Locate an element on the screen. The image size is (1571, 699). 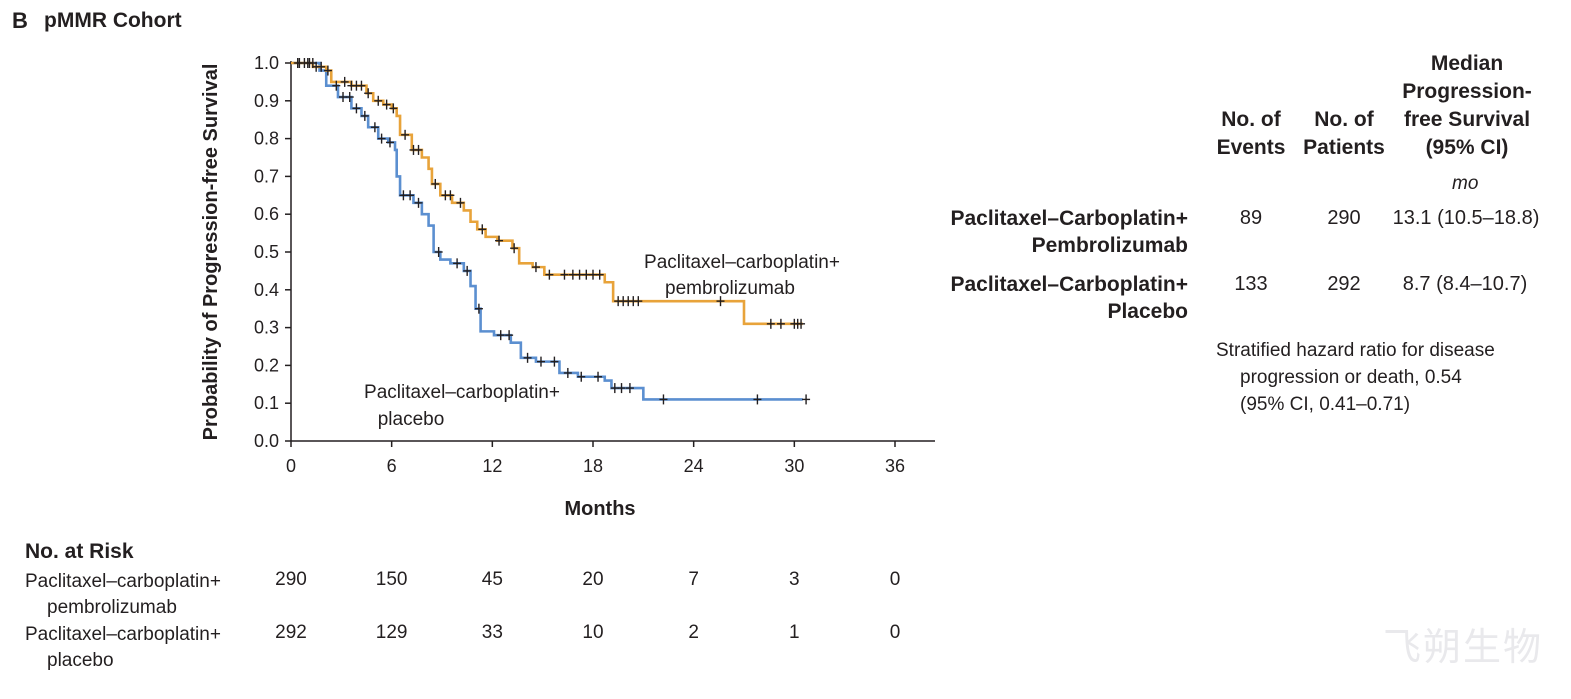
x-tick-label: 18 is located at coordinates (593, 466).